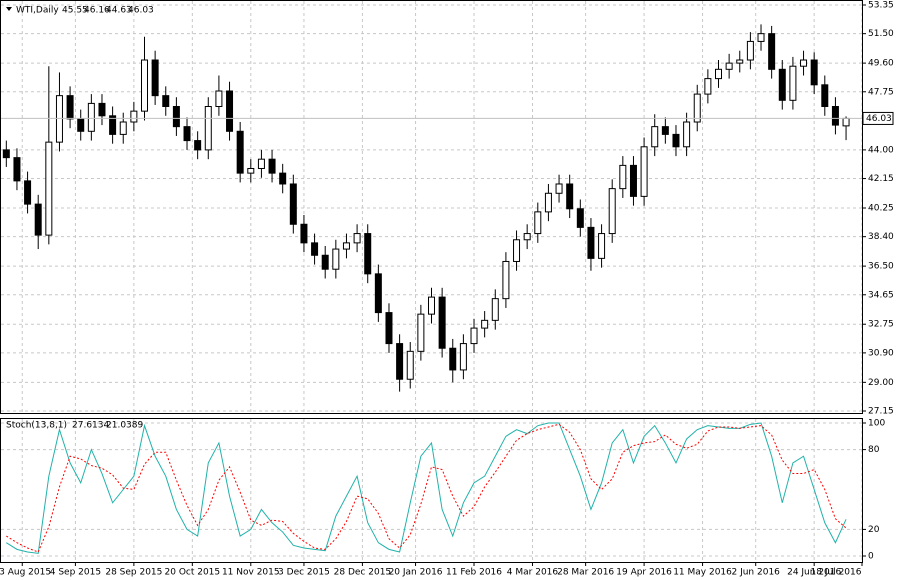 The height and width of the screenshot is (580, 903). Describe the element at coordinates (141, 11) in the screenshot. I see `ohlc-close: 46.03` at that location.